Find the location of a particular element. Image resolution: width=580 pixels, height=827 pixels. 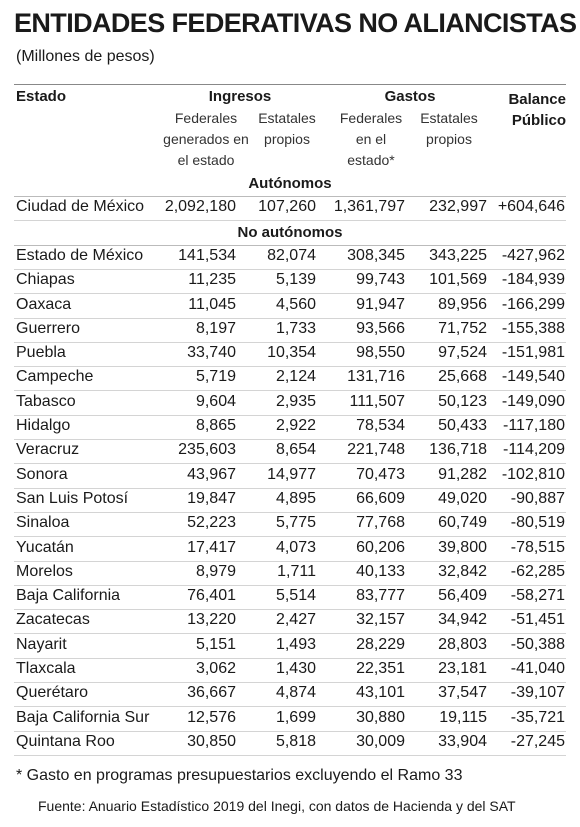

cell-value: 28,803 is located at coordinates (462, 644).